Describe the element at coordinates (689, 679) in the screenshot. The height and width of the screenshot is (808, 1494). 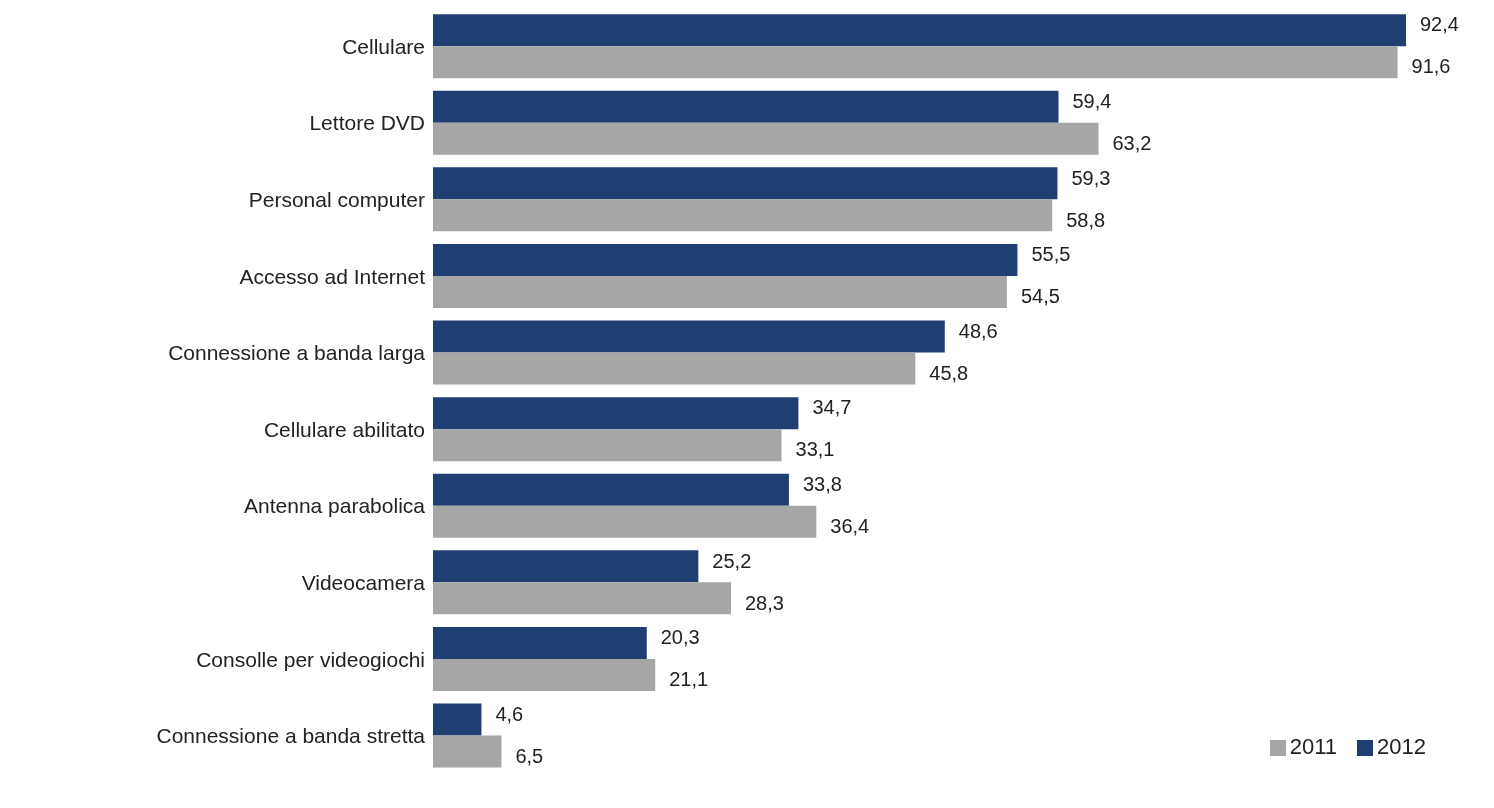
I see `data-label: 21,1` at that location.